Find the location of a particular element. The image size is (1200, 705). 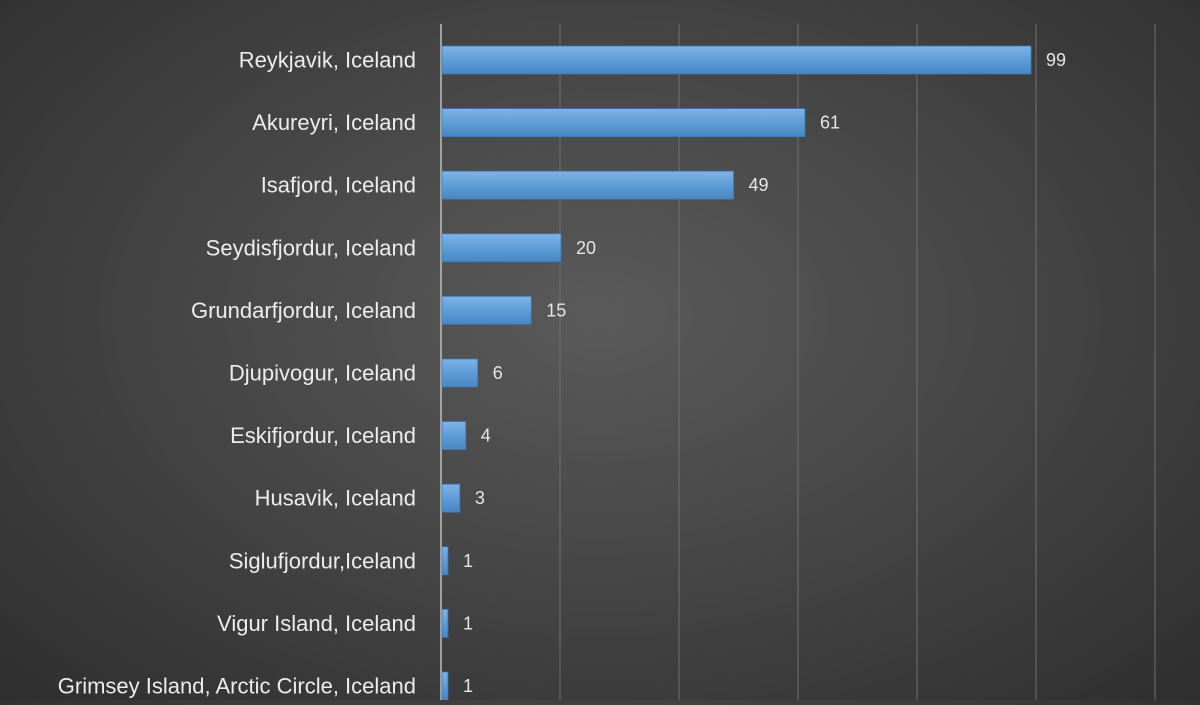

value-label: 61 is located at coordinates (830, 123).